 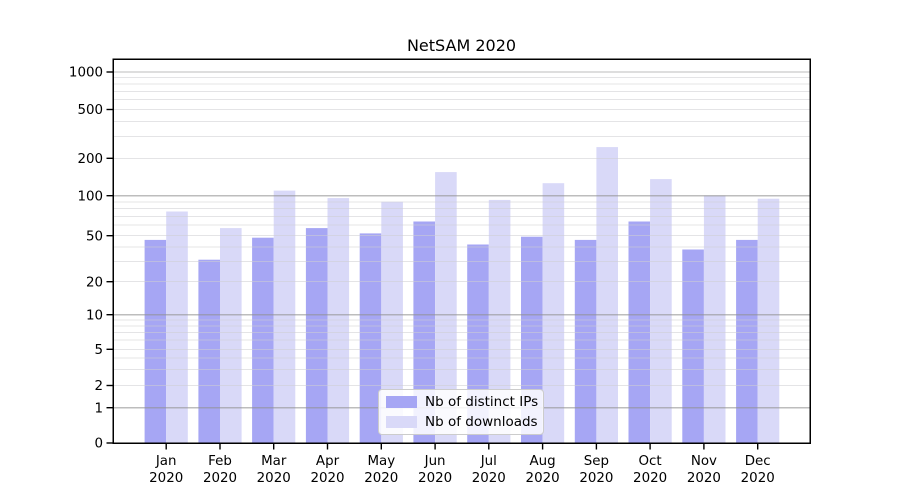 What do you see at coordinates (98, 350) in the screenshot?
I see `y-tick-label: 5` at bounding box center [98, 350].